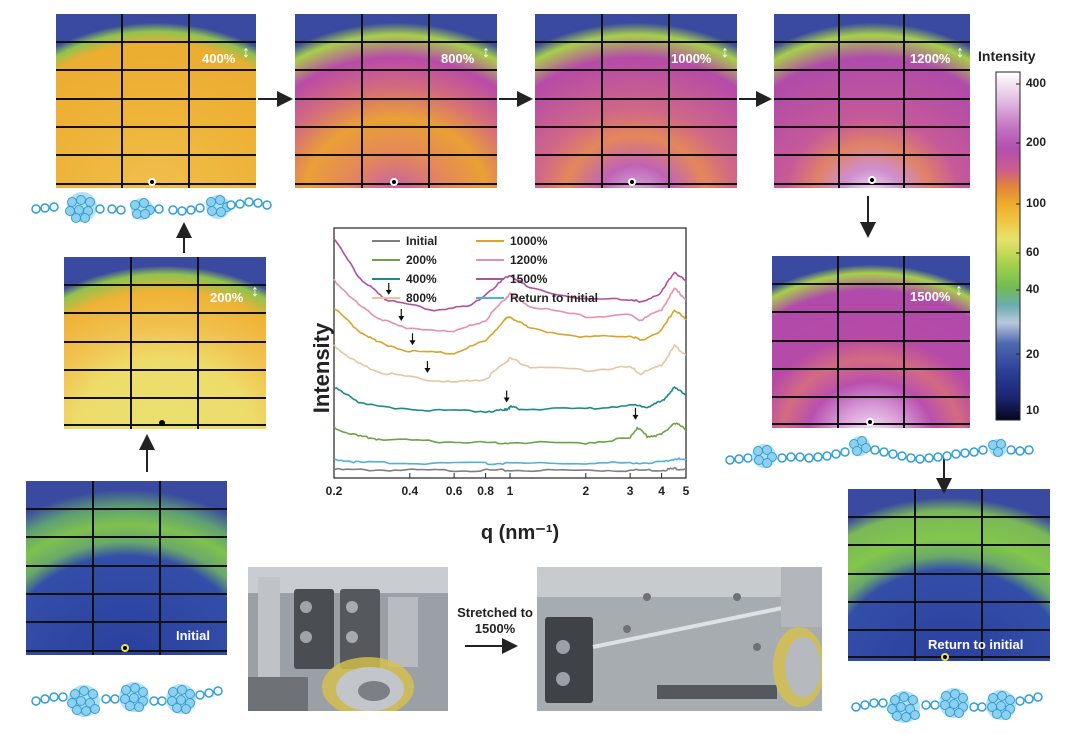 The image size is (1080, 735). Describe the element at coordinates (661, 491) in the screenshot. I see `x-tick-label: 4` at that location.